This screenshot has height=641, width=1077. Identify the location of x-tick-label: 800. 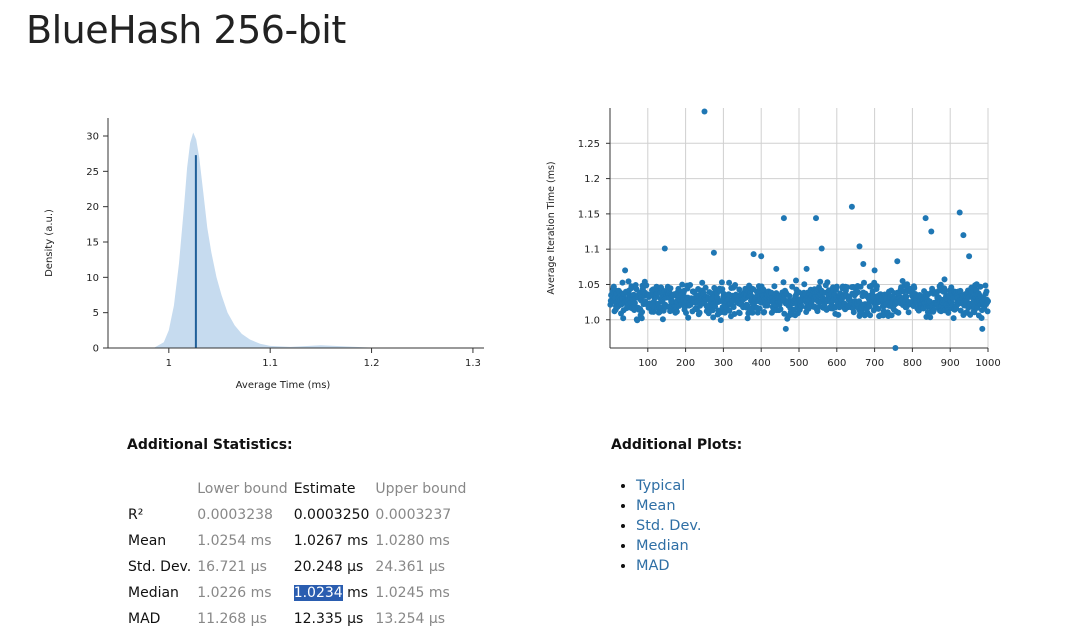
(912, 363).